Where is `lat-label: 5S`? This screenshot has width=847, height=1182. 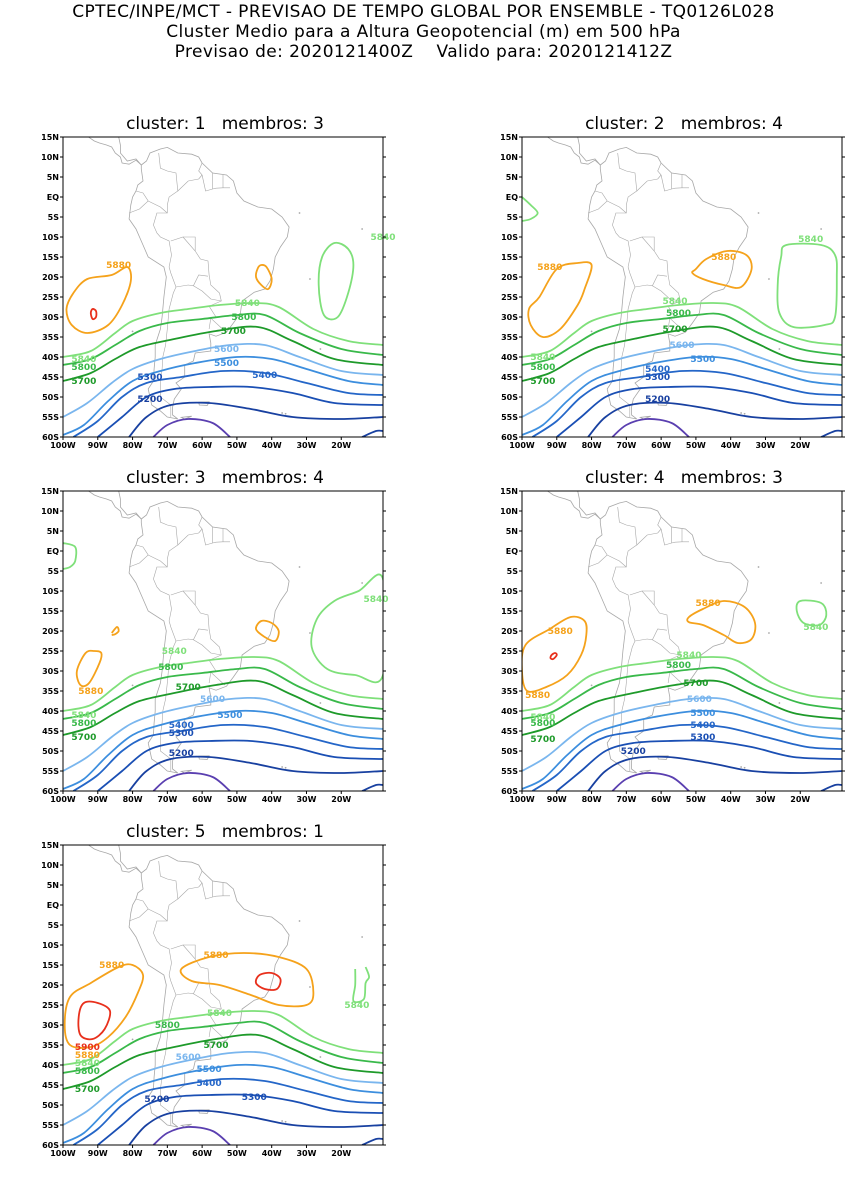
lat-label: 5S is located at coordinates (54, 571).